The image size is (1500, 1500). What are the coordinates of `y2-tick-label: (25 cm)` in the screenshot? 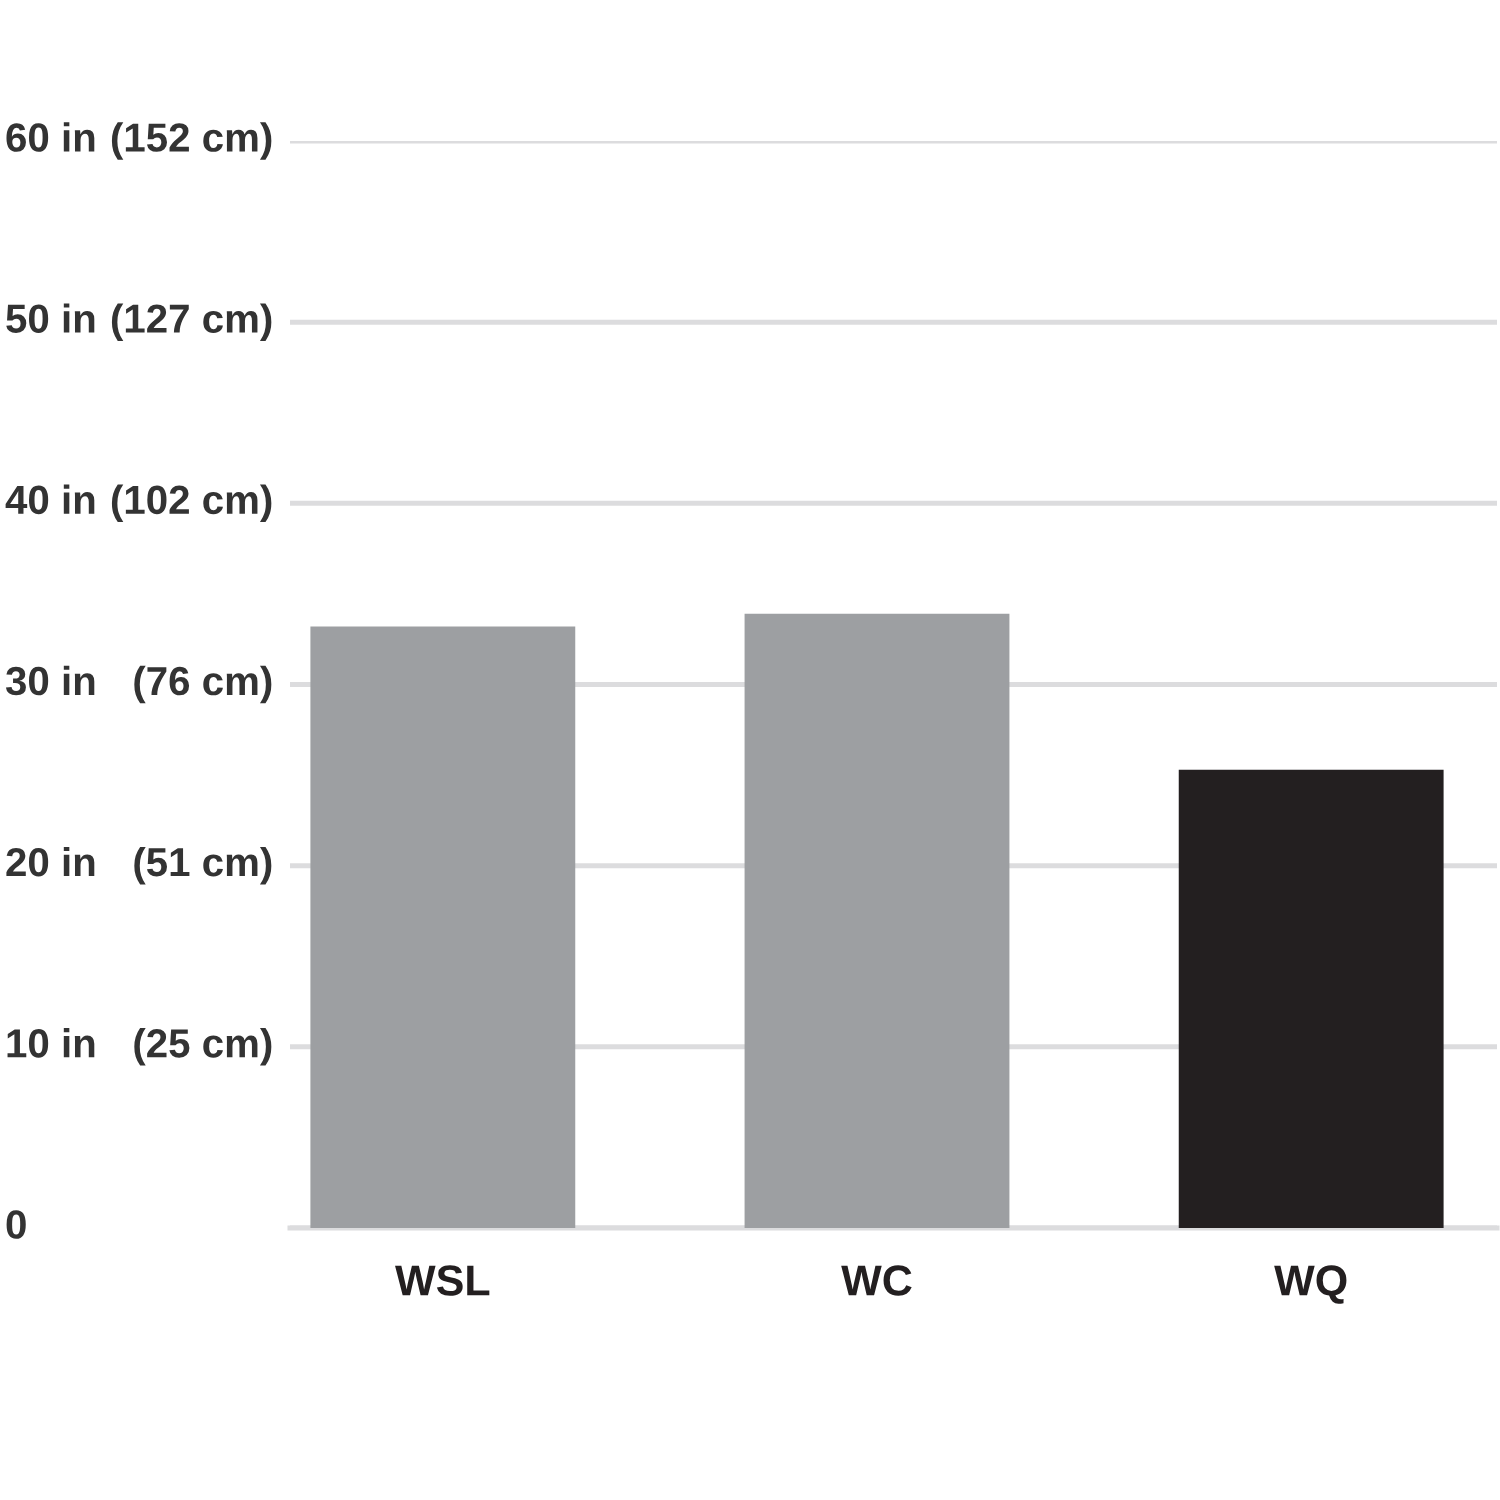 It's located at (203, 1047).